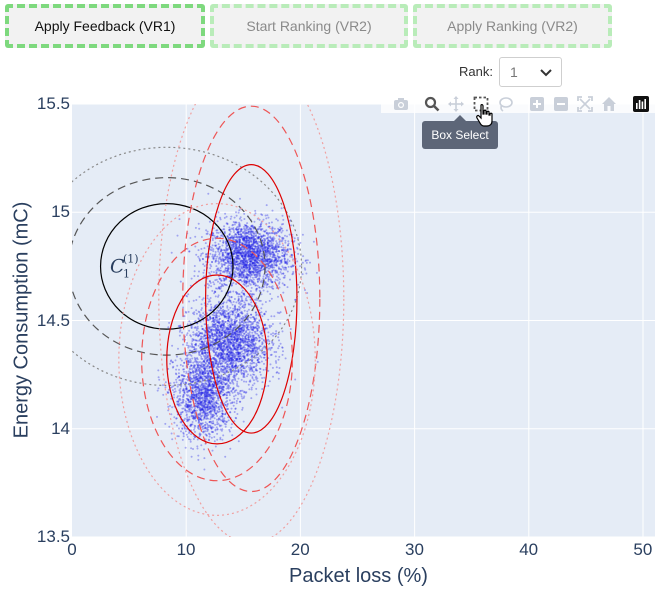  Describe the element at coordinates (309, 26) in the screenshot. I see `start-ranking-button: Start Ranking (VR2)` at that location.